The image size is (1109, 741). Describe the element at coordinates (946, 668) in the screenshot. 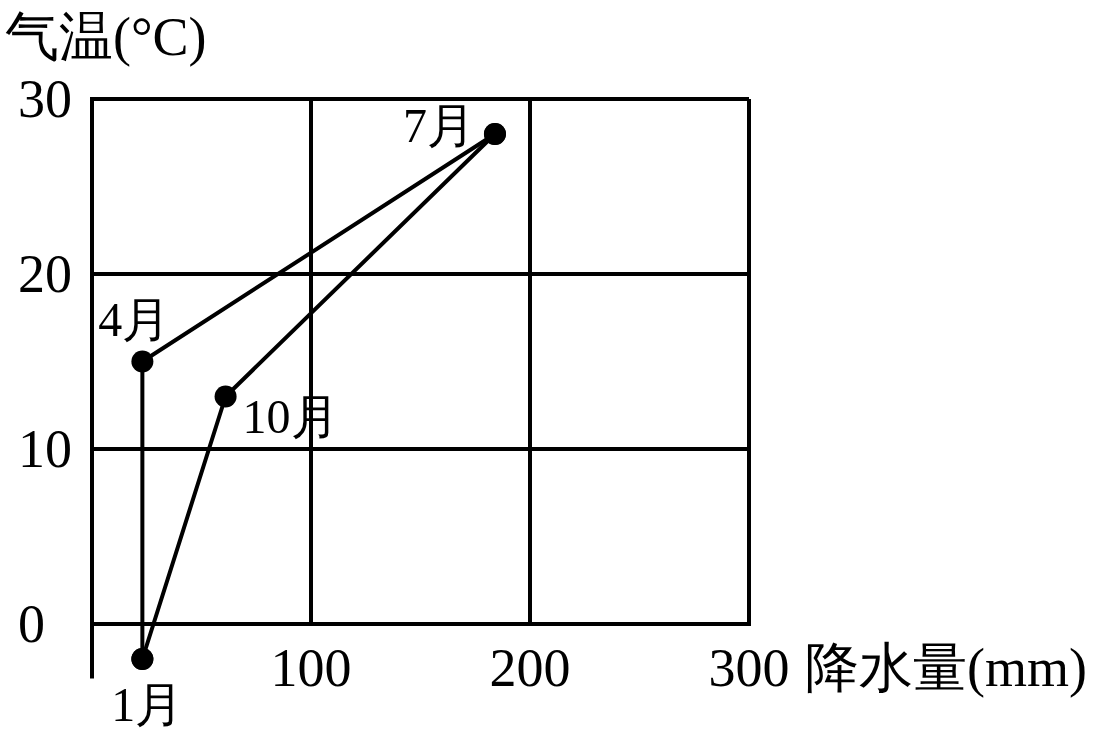

I see `x-axis-title: 降水量(mm)` at that location.